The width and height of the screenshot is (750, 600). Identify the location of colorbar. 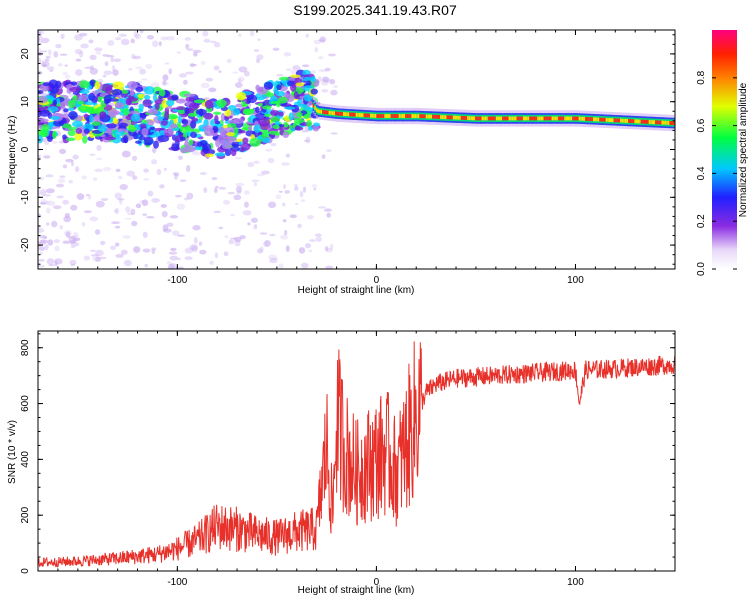
(724, 149).